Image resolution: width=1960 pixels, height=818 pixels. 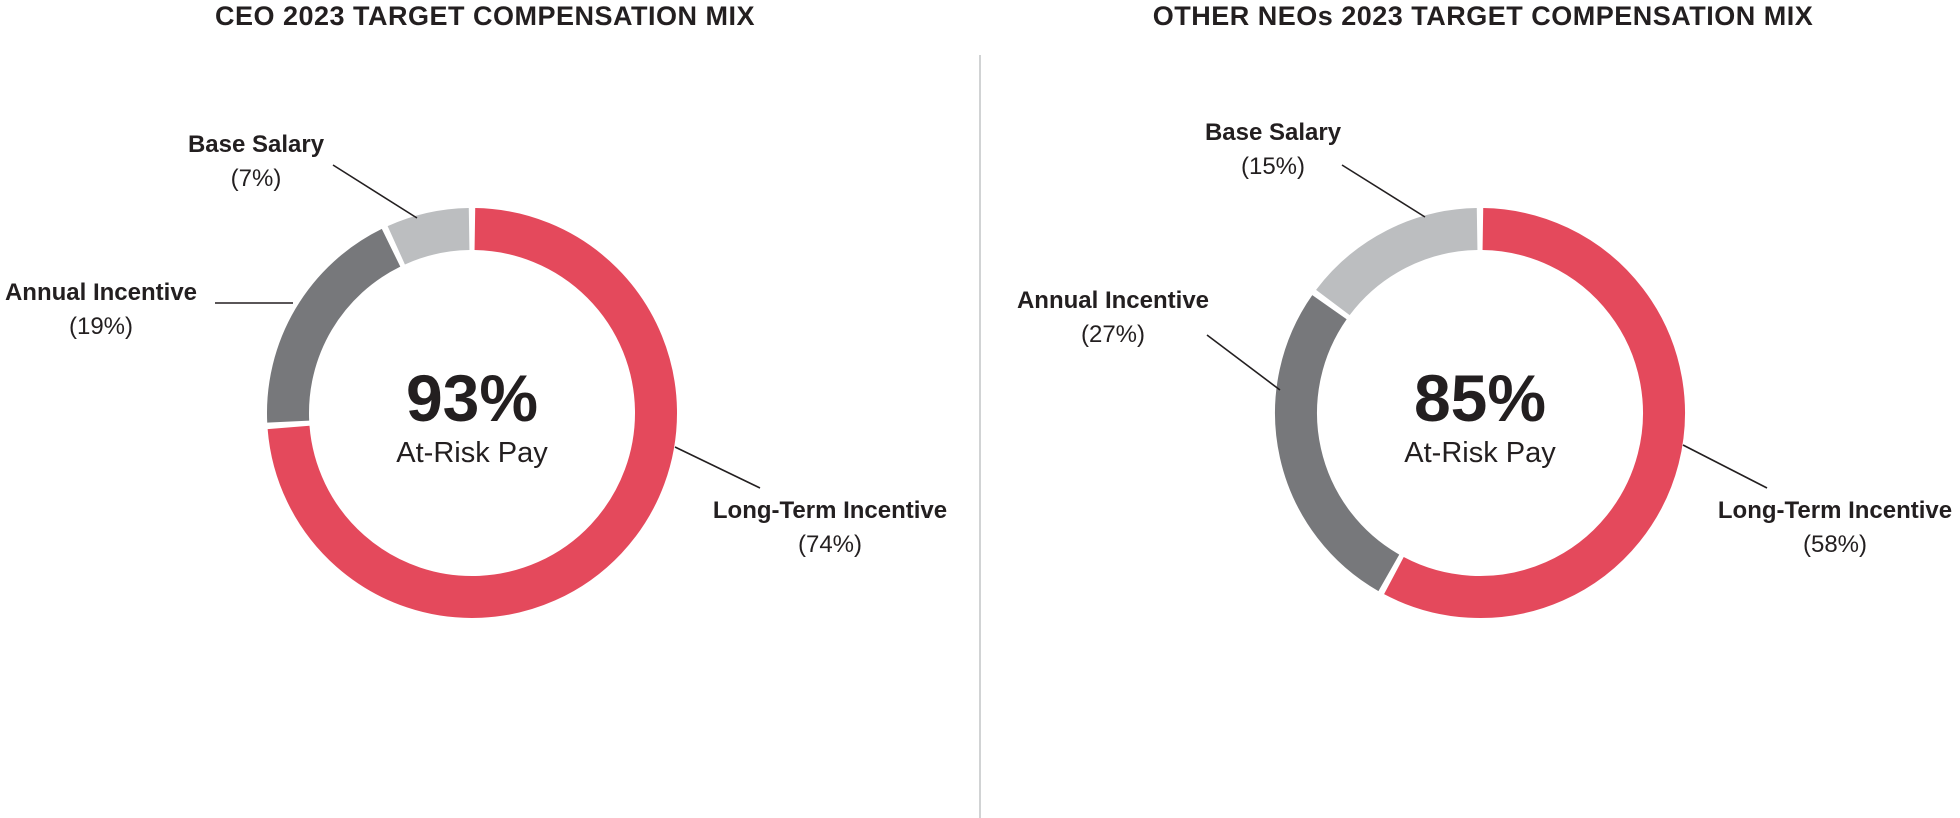 I want to click on ceo-chart-title: CEO 2023 TARGET COMPENSATION MIX, so click(x=485, y=16).